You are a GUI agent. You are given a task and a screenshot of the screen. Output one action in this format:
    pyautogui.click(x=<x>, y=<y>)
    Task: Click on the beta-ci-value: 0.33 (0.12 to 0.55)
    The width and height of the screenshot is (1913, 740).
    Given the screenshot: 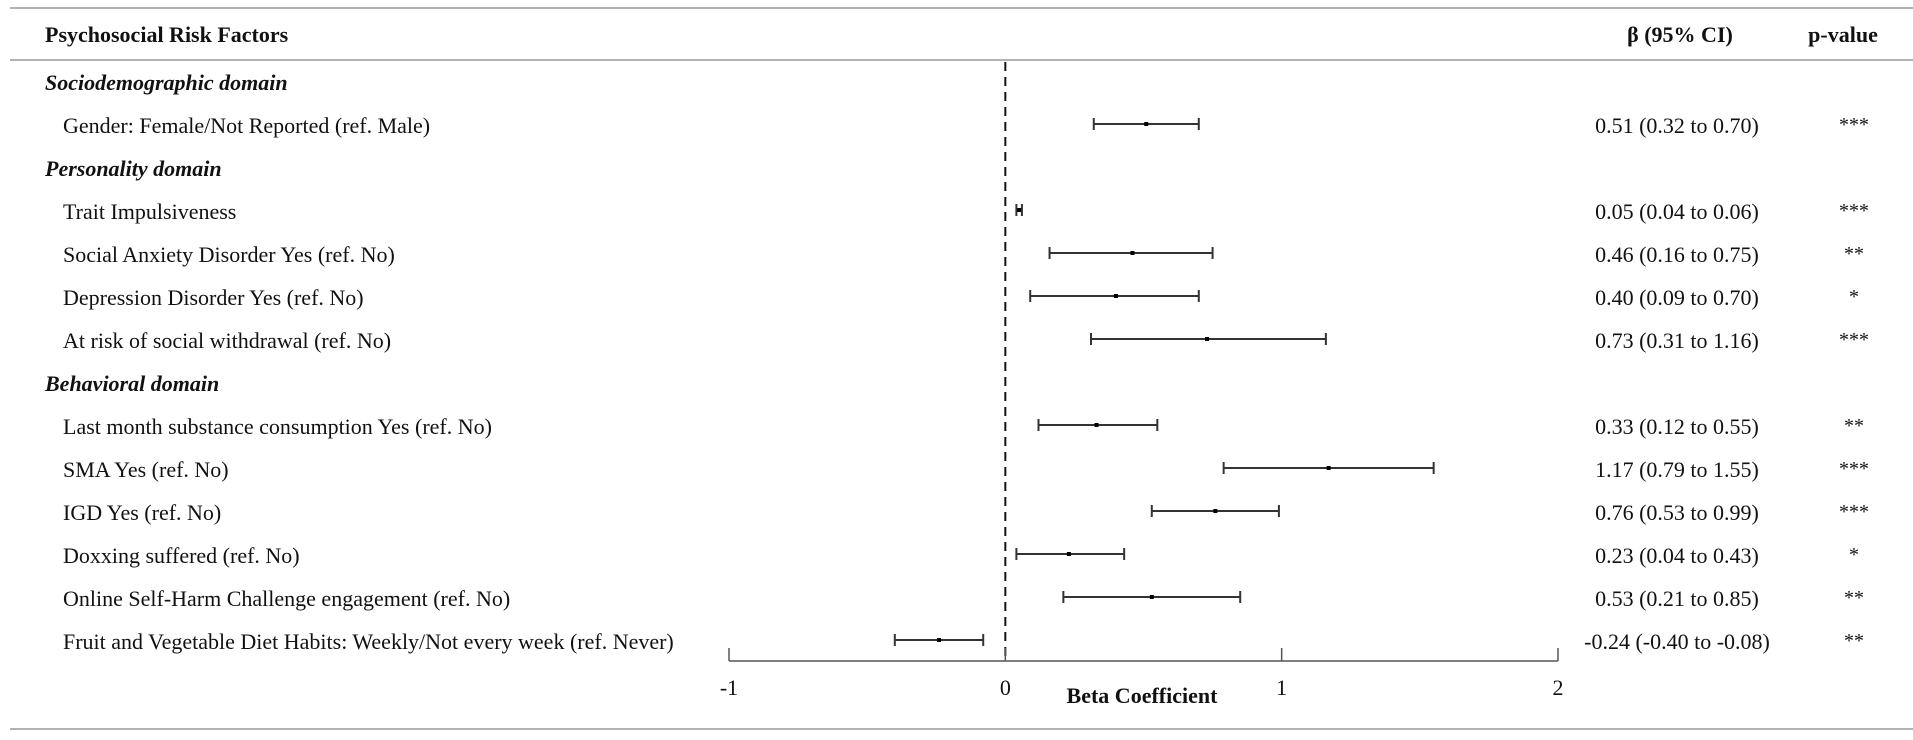 What is the action you would take?
    pyautogui.click(x=1677, y=426)
    